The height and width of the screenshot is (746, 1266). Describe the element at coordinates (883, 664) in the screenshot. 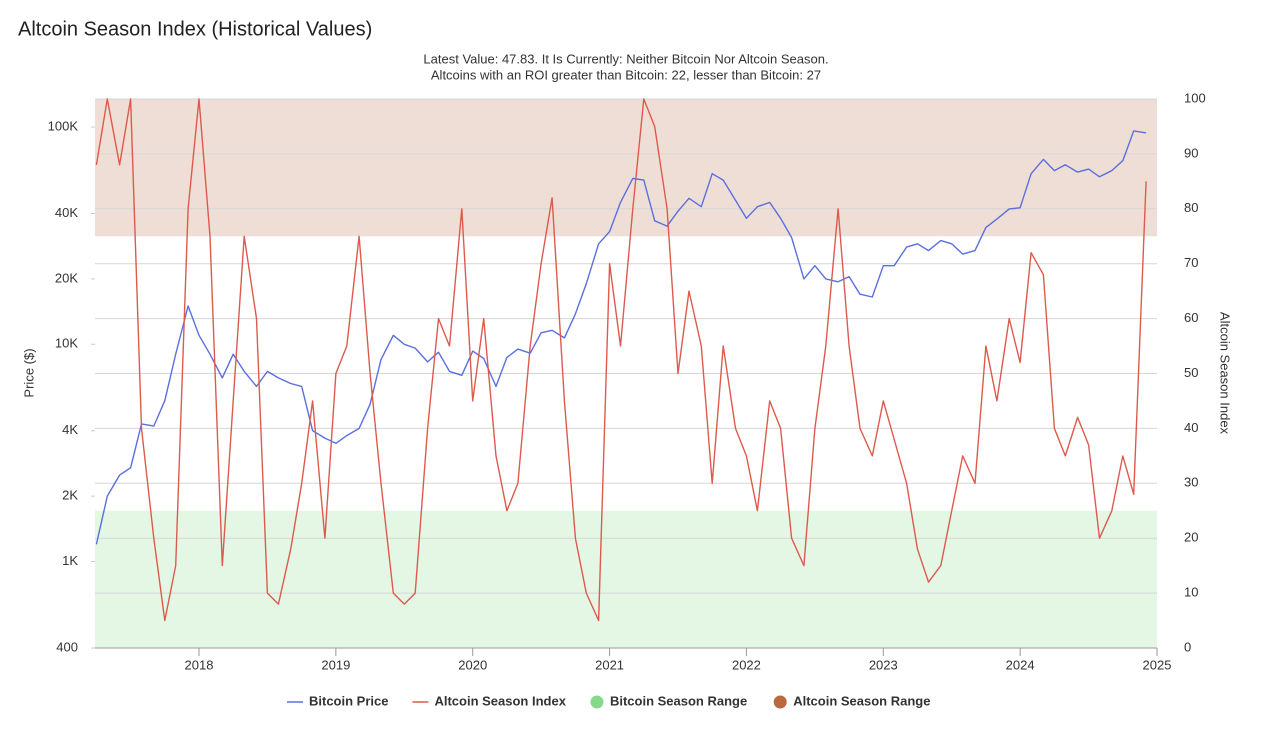

I see `x-tick-label: 2023` at that location.